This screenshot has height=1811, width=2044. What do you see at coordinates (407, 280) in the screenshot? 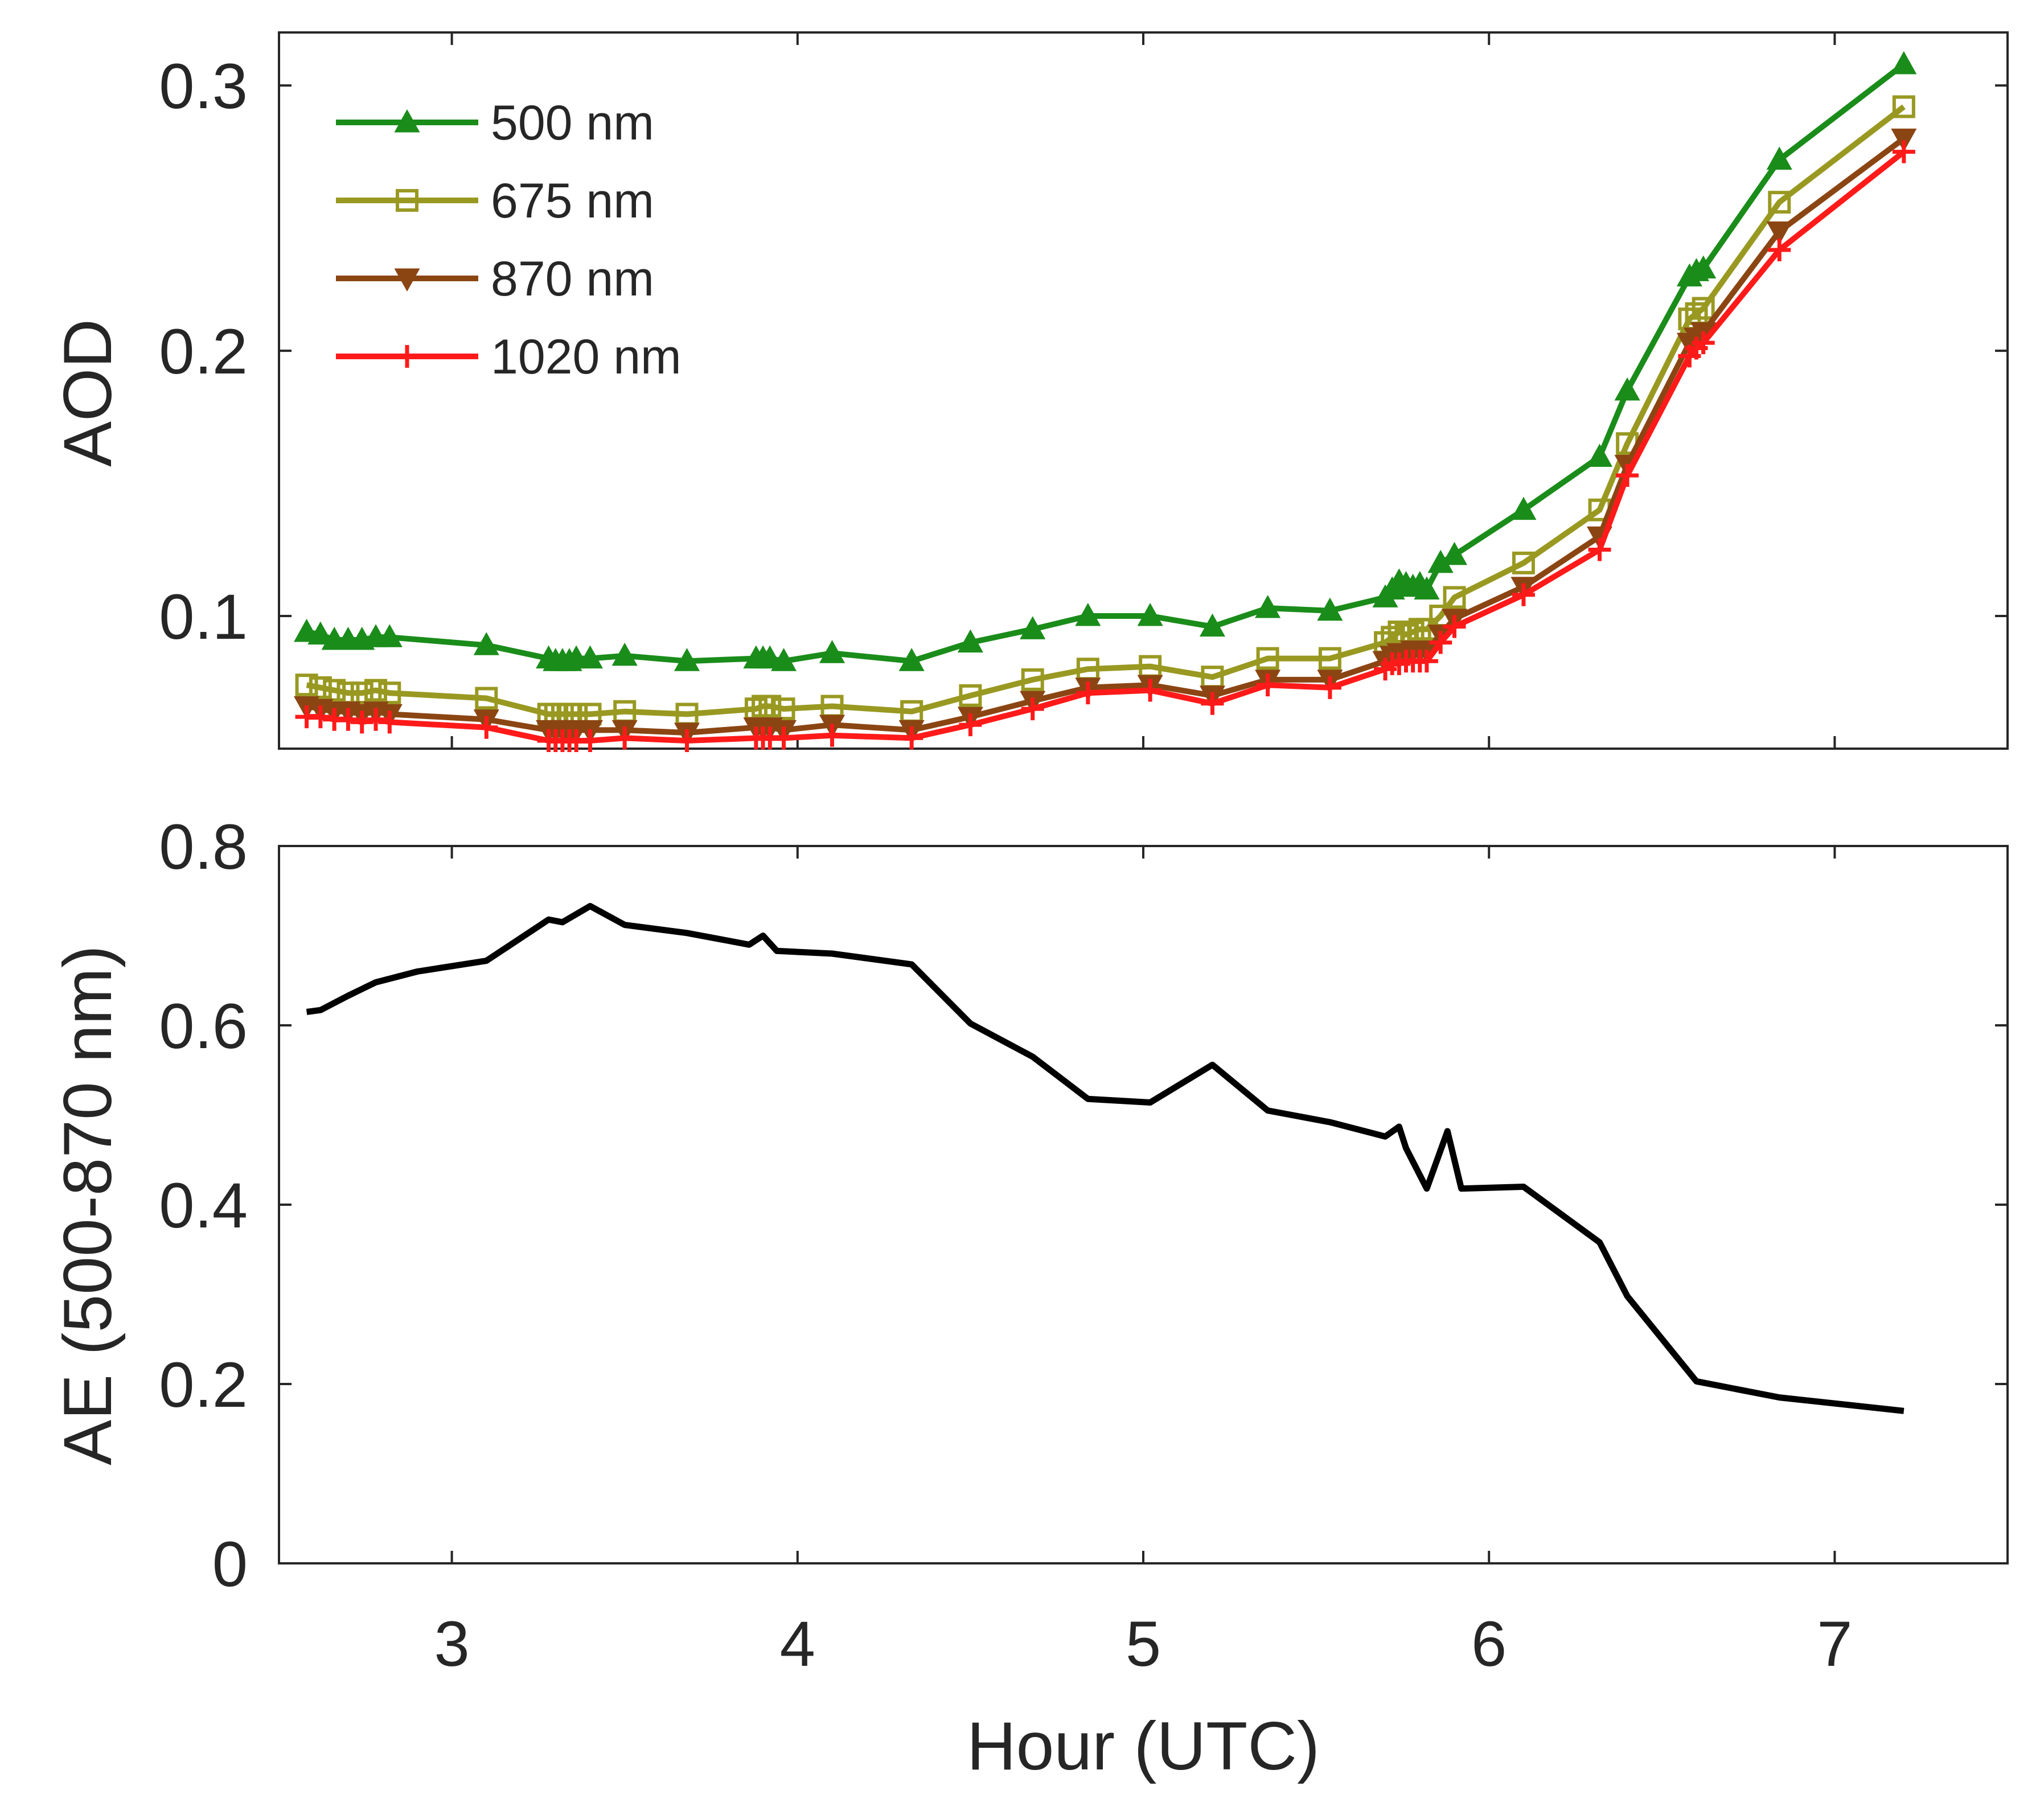
I see `legend-marker-870-nm` at bounding box center [407, 280].